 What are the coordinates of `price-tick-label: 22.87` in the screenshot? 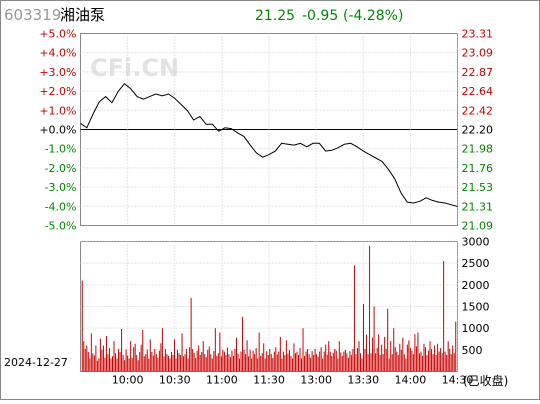 It's located at (478, 72).